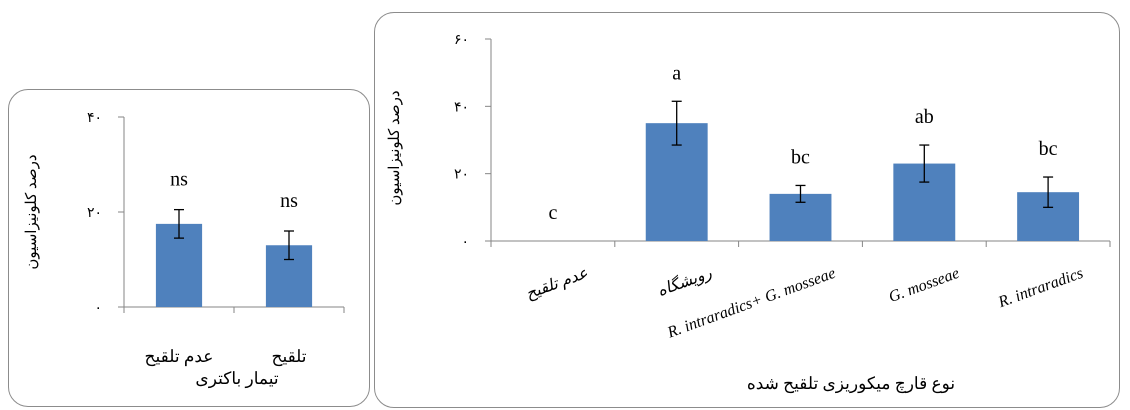  I want to click on category-label: رویشگاه, so click(685, 281).